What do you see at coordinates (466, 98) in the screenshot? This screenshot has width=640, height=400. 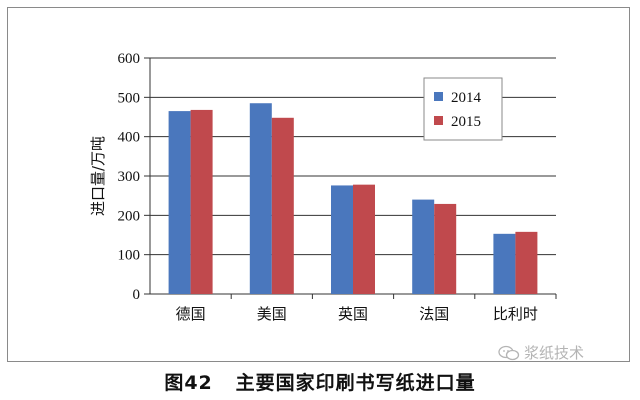 I see `legend-label-2014: 2014` at bounding box center [466, 98].